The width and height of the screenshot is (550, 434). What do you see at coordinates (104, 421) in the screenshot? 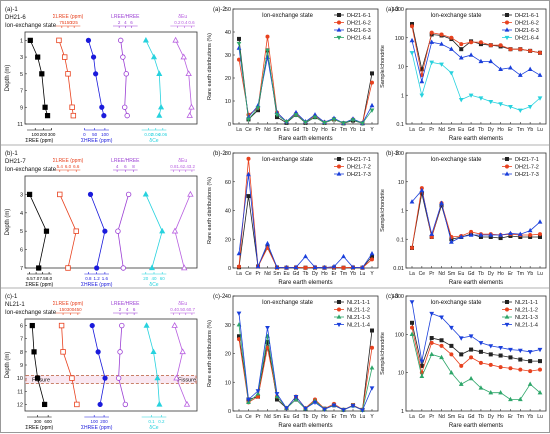
I see `track-tick-label: 200` at bounding box center [104, 421].